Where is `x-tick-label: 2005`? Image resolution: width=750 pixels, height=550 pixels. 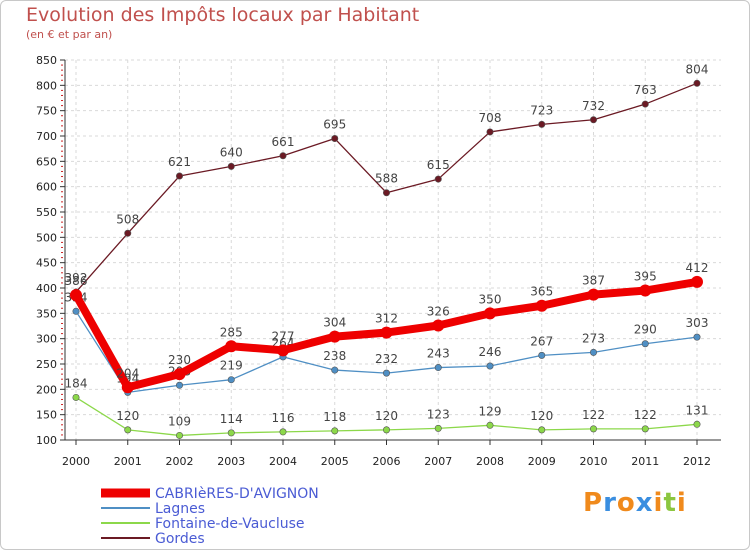 x-tick-label: 2005 is located at coordinates (335, 461).